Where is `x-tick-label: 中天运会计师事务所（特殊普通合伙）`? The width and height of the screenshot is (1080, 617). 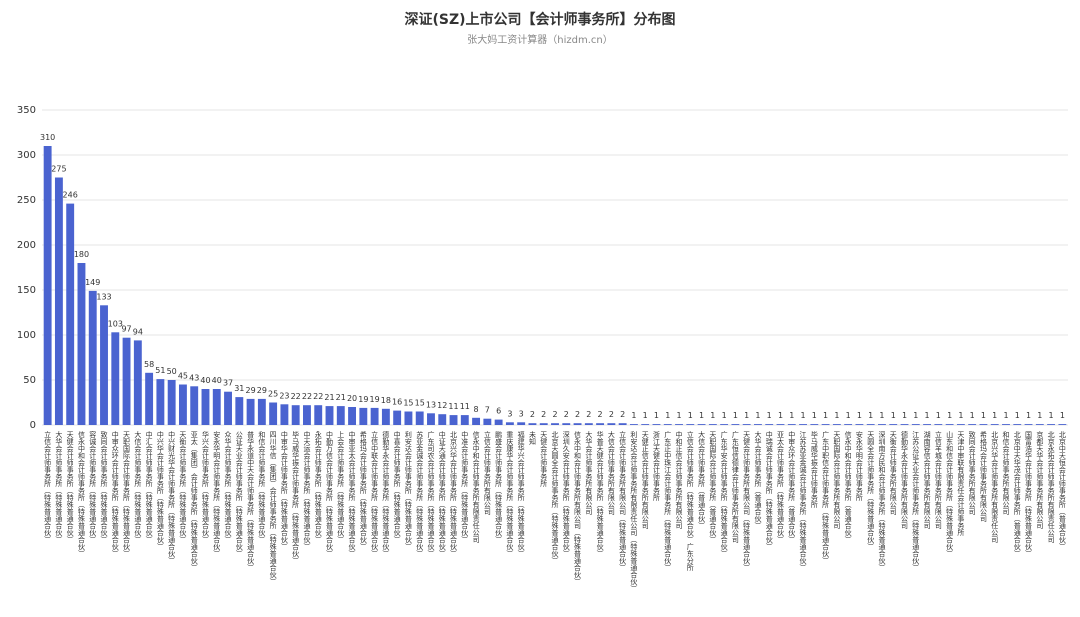
x-tick-label: 中天运会计师事务所（特殊普通合伙） is located at coordinates (307, 490).